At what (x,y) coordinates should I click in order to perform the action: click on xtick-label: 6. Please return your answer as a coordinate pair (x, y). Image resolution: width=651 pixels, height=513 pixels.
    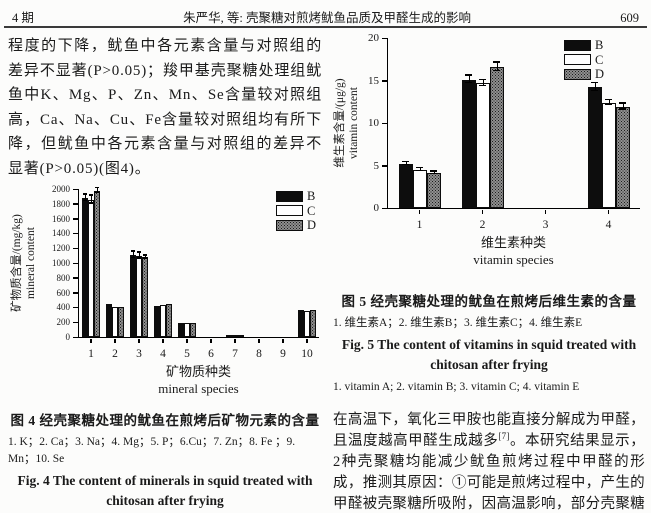
    Looking at the image, I should click on (211, 354).